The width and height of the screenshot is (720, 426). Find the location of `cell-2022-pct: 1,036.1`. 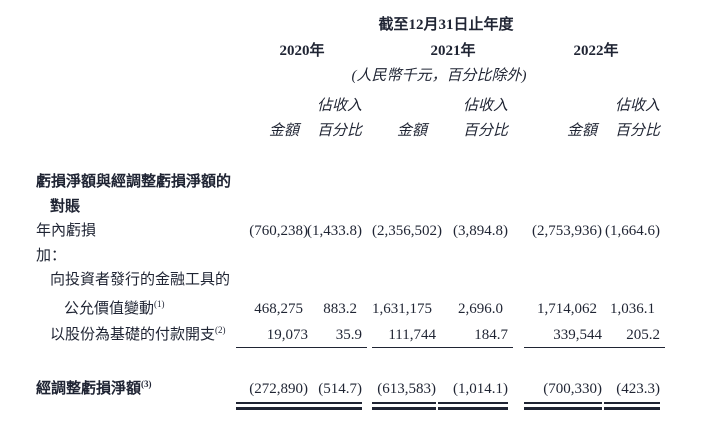

cell-2022-pct: 1,036.1 is located at coordinates (632, 309).